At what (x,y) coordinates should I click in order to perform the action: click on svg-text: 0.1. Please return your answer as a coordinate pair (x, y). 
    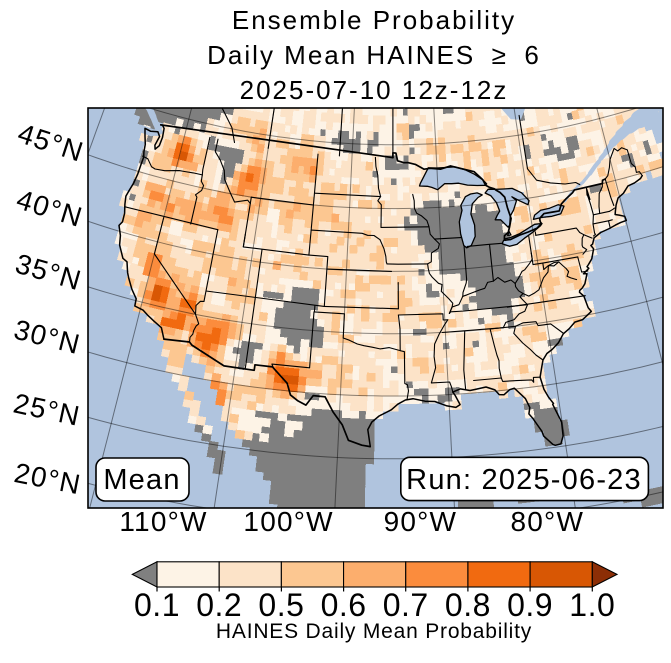
    Looking at the image, I should click on (157, 605).